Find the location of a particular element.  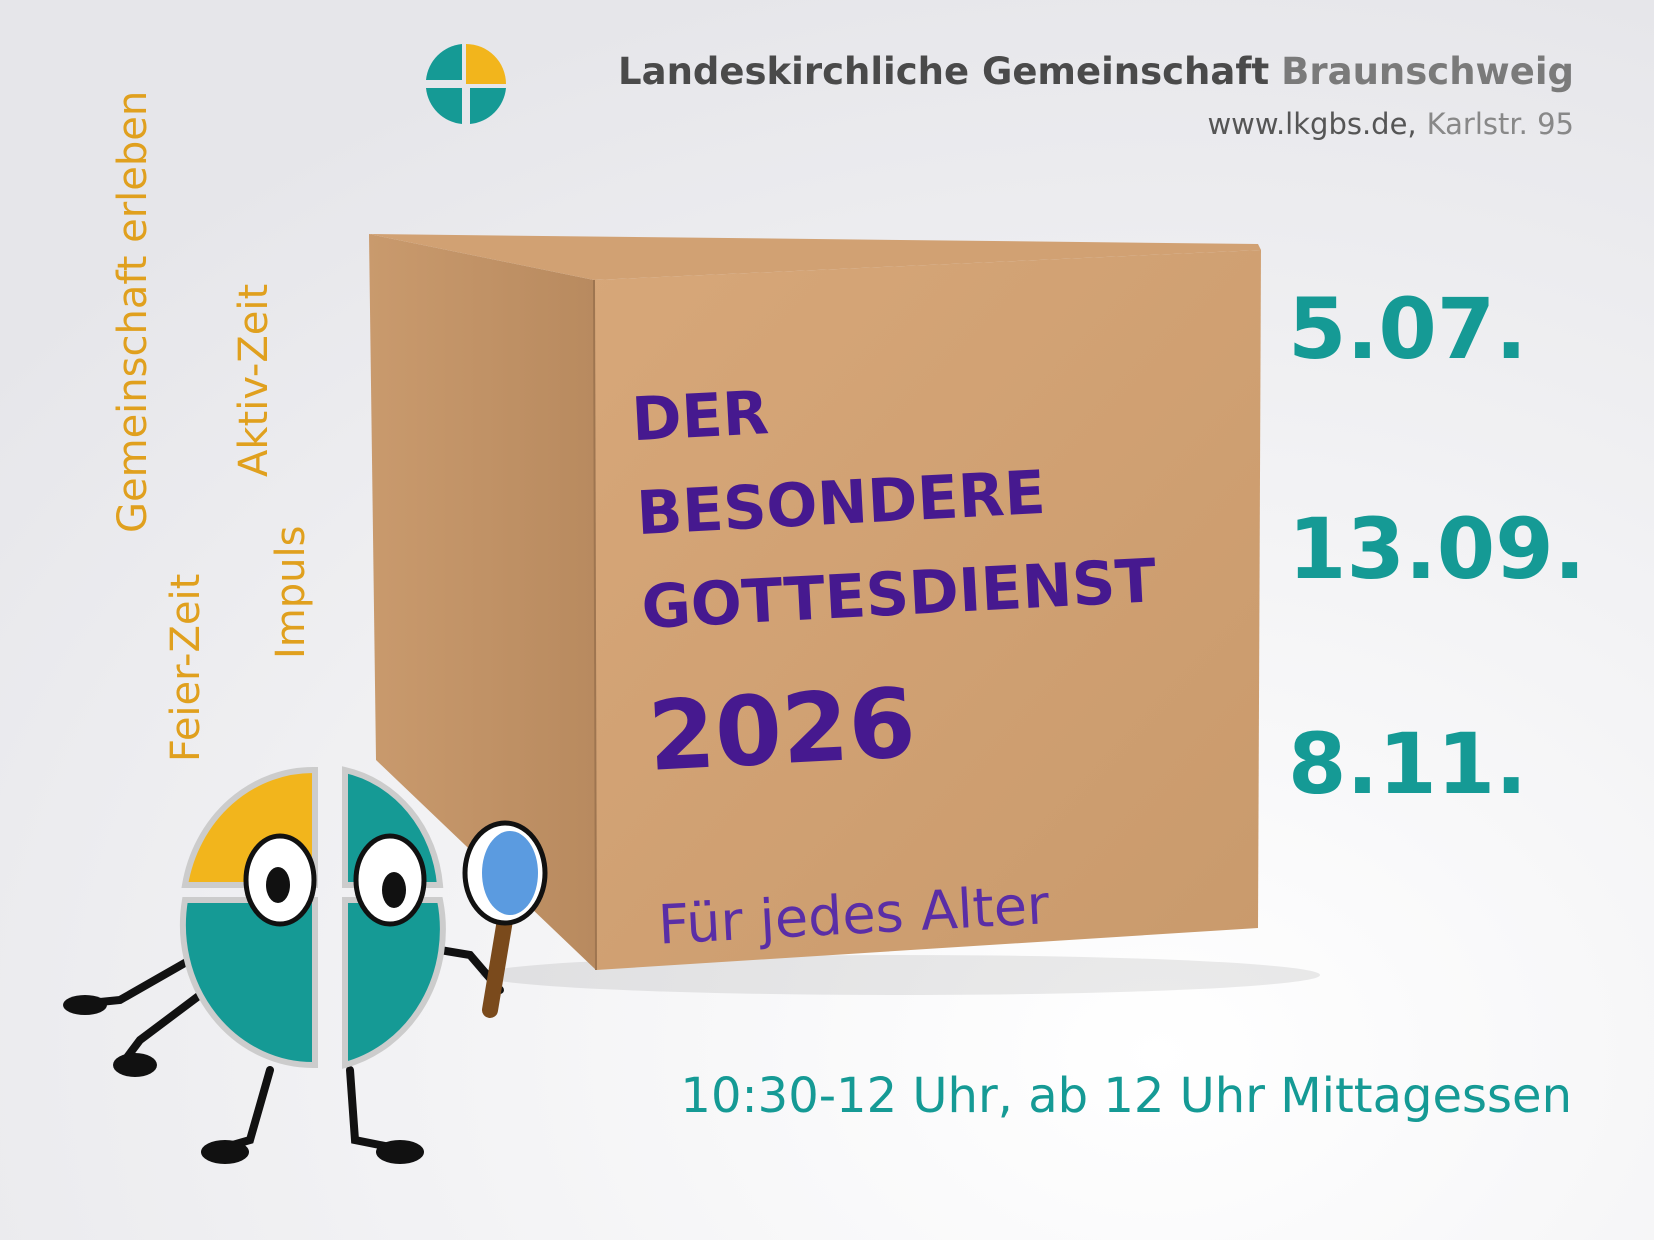

side-word: Impuls is located at coordinates (291, 592).